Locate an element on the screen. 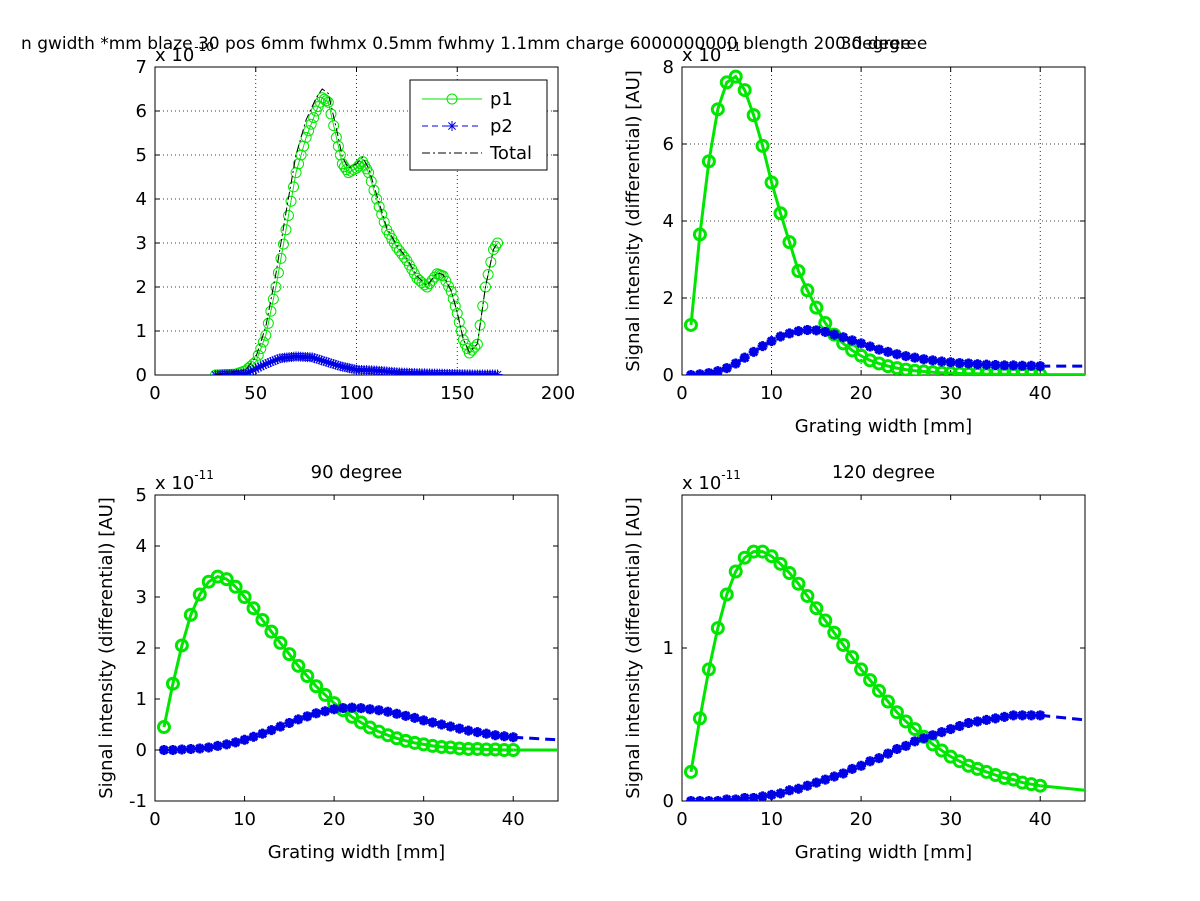 The width and height of the screenshot is (1200, 901). x-tick-label: 30 is located at coordinates (950, 393).